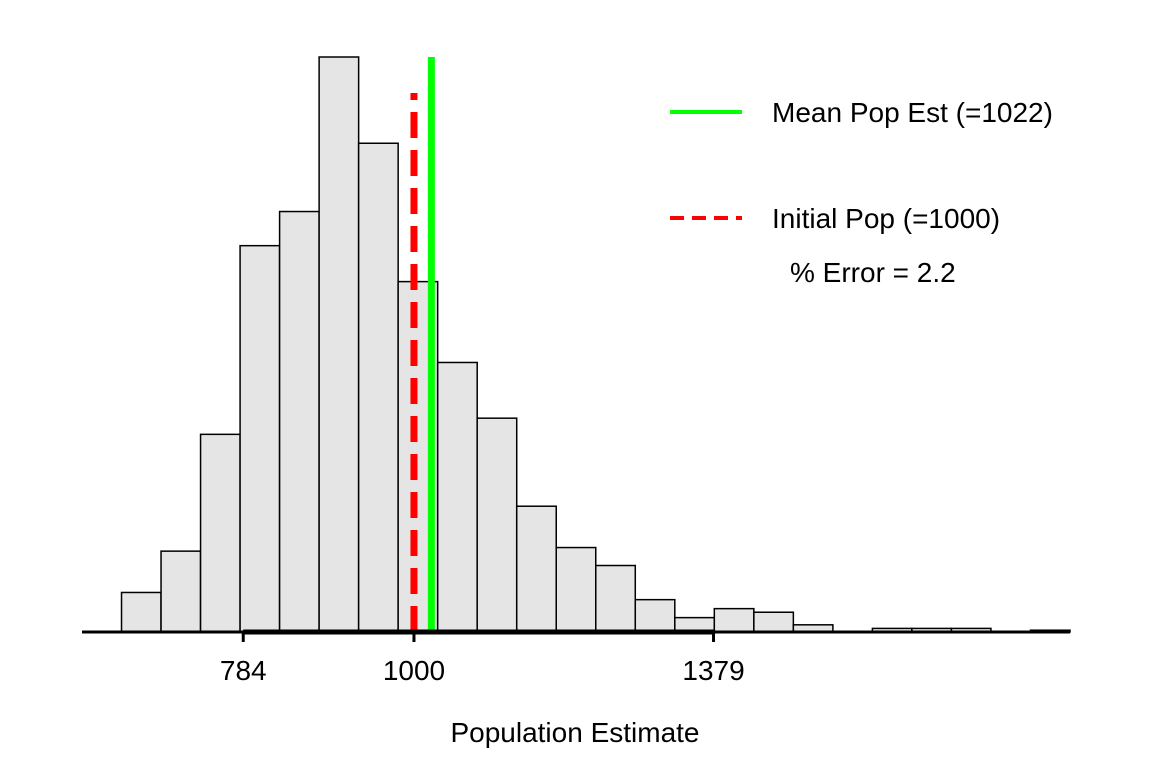 Image resolution: width=1152 pixels, height=768 pixels. Describe the element at coordinates (574, 732) in the screenshot. I see `x-axis-title: Population Estimate` at that location.